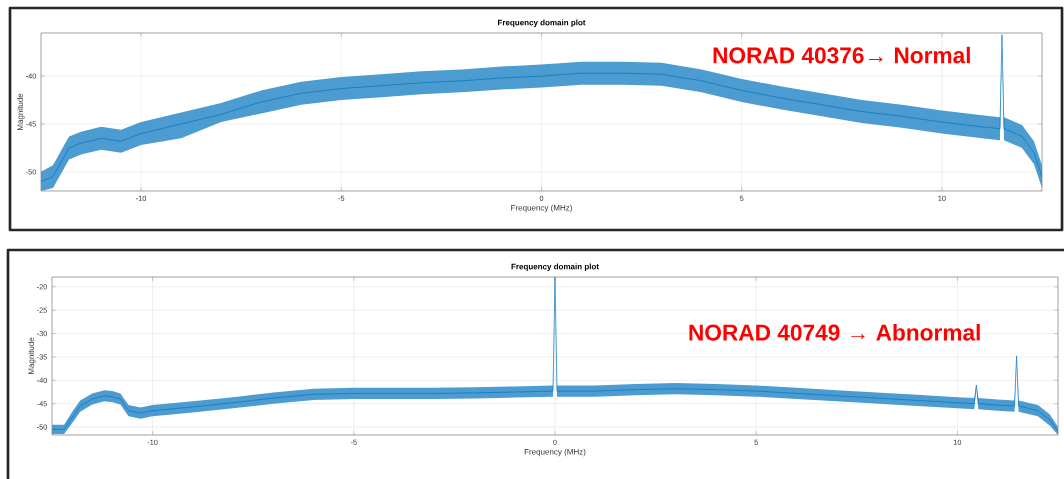 The height and width of the screenshot is (479, 1064). Describe the element at coordinates (834, 332) in the screenshot. I see `annotation: NORAD 40749 → Abnormal` at that location.